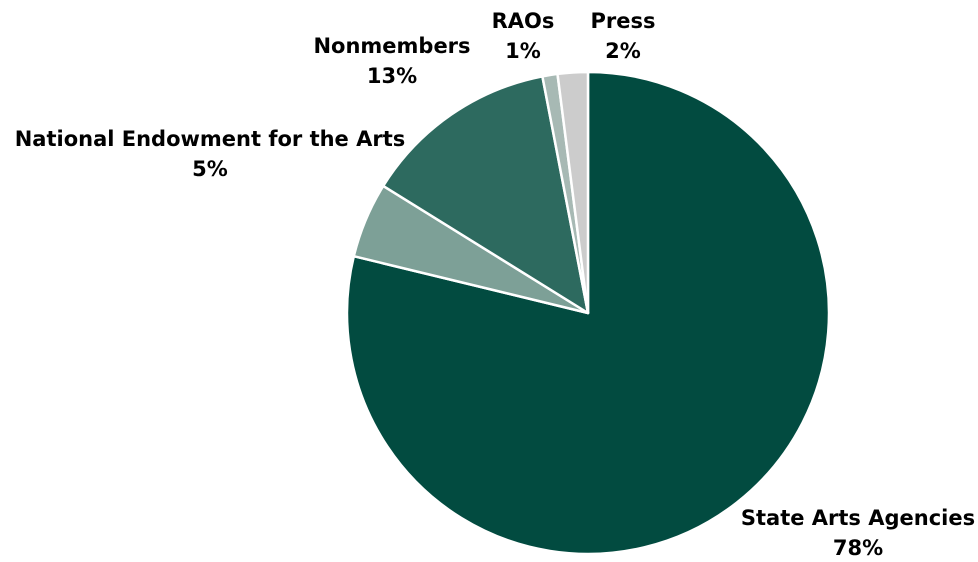  What do you see at coordinates (485, 195) in the screenshot?
I see `pie-slice-nonmembers` at bounding box center [485, 195].